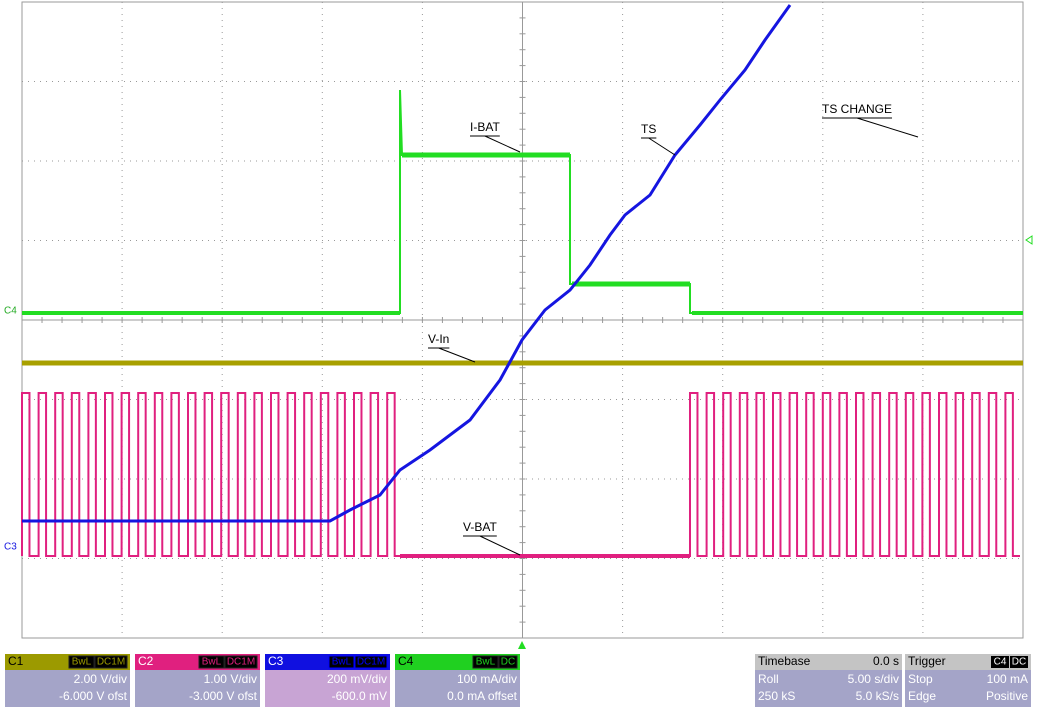  I want to click on trigger-row-value: 100 mA, so click(1007, 679).